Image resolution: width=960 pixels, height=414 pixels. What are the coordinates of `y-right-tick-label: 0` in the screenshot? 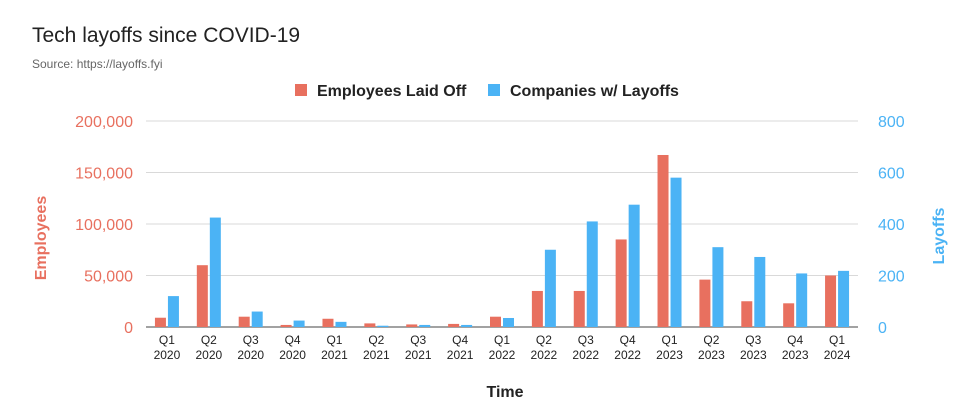 It's located at (882, 328).